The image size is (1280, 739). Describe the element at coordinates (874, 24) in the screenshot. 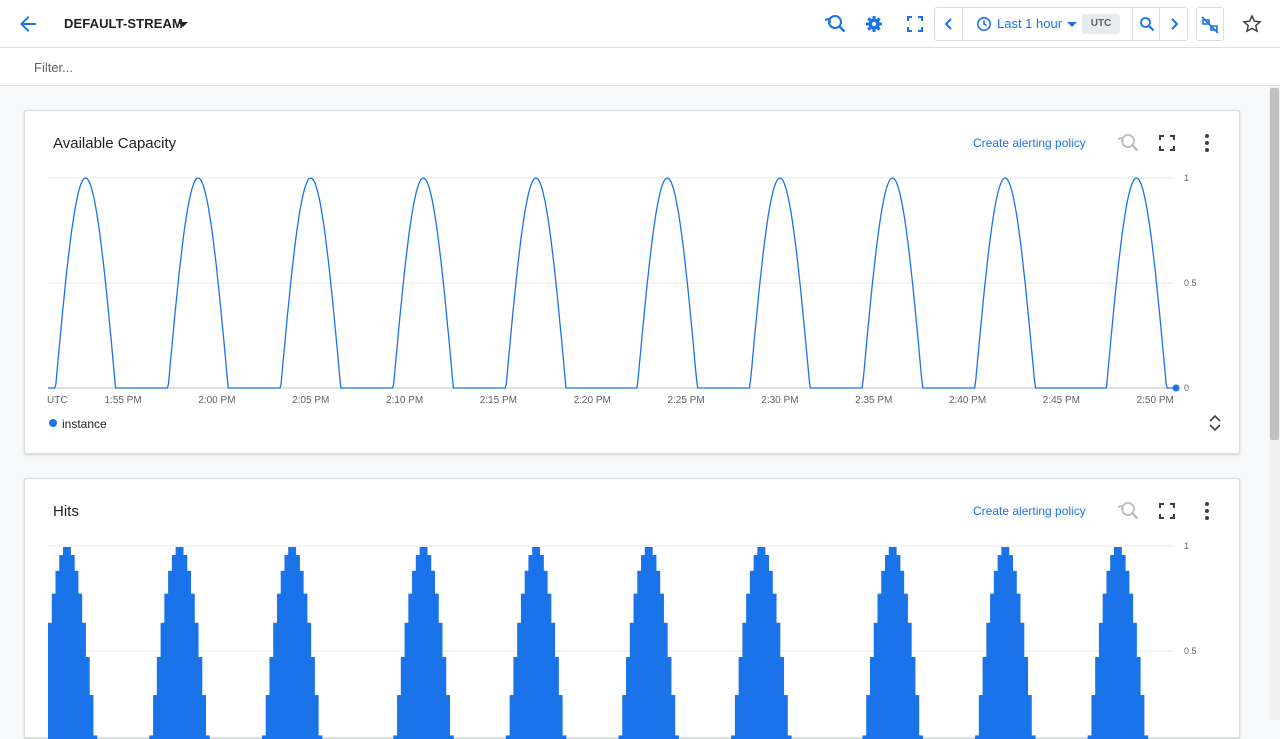

I see `settings-gear-icon` at that location.